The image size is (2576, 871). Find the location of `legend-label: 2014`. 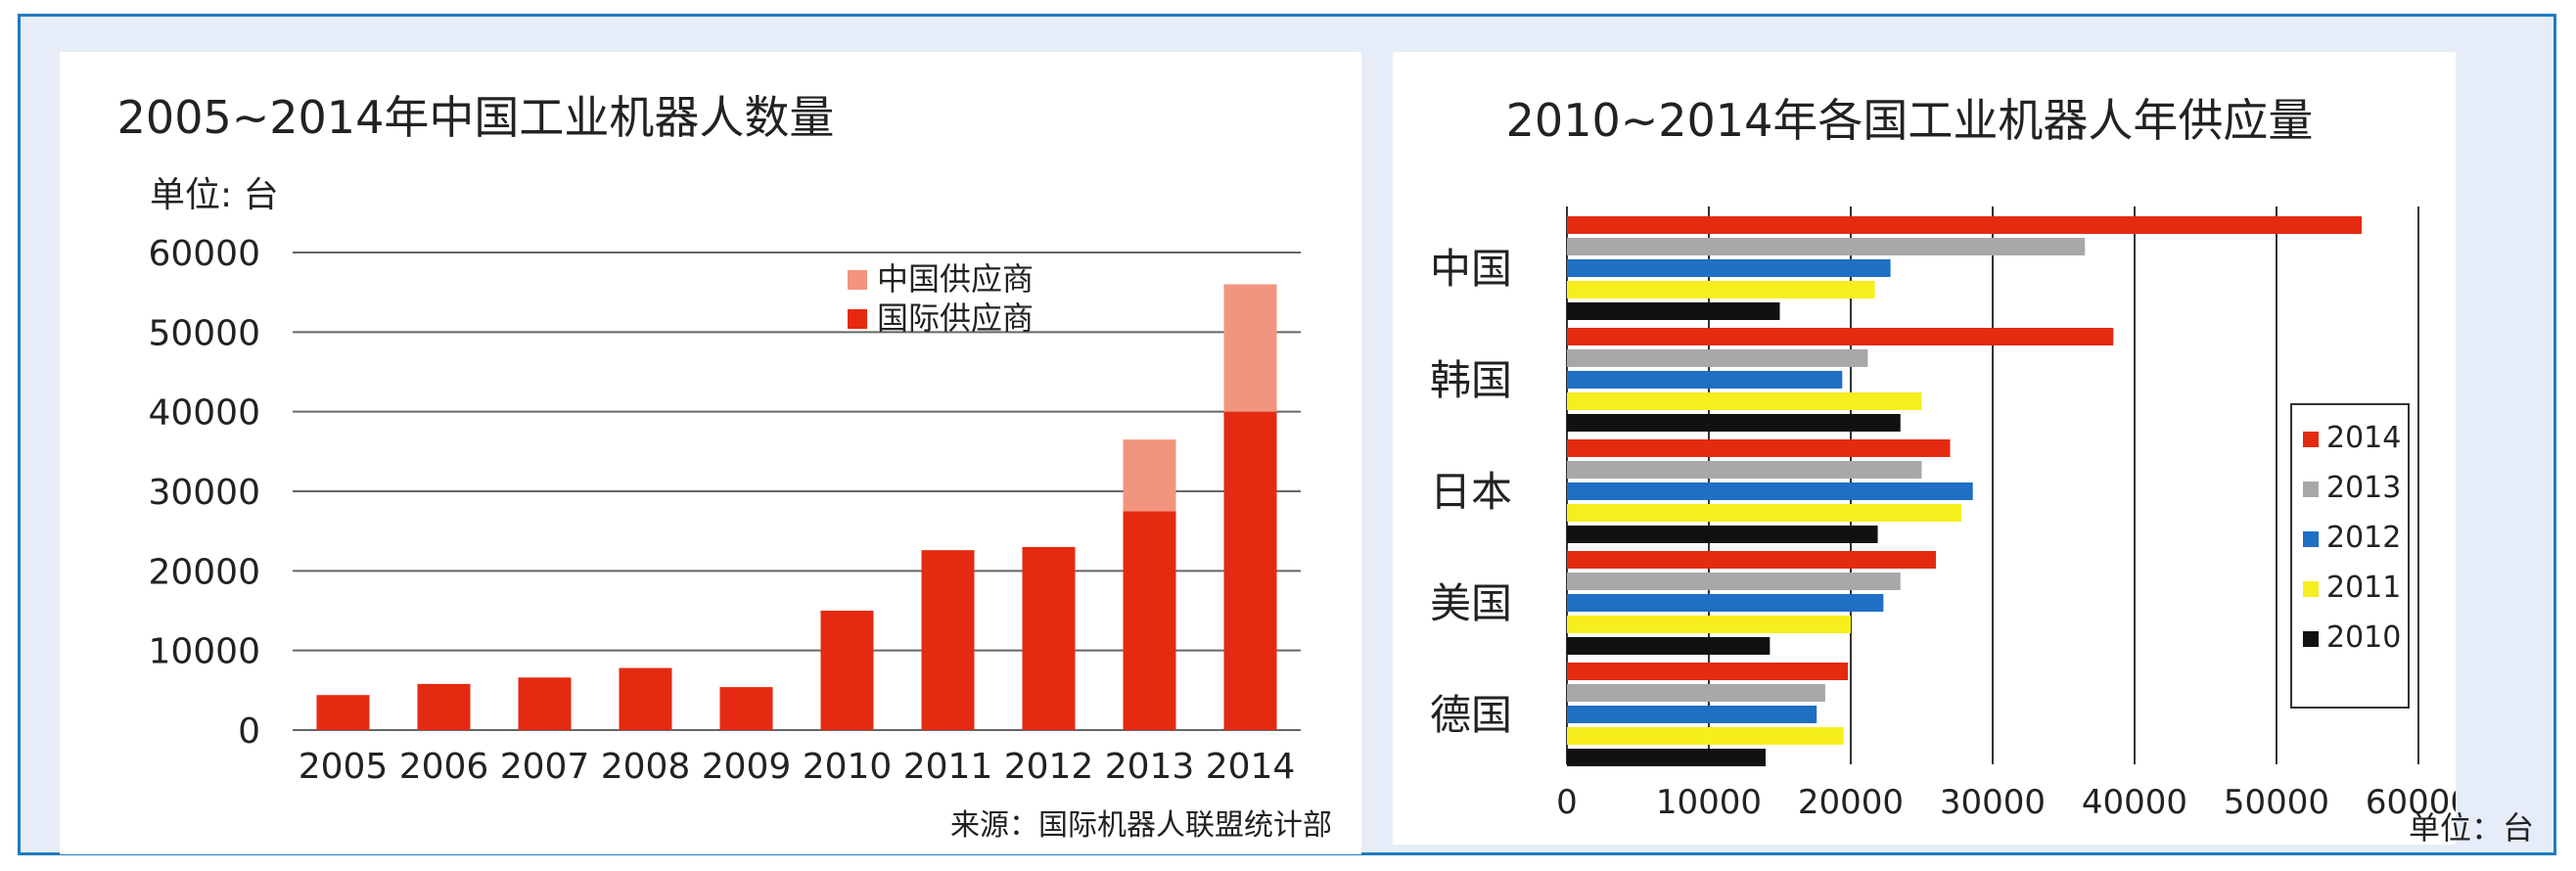

legend-label: 2014 is located at coordinates (2363, 438).